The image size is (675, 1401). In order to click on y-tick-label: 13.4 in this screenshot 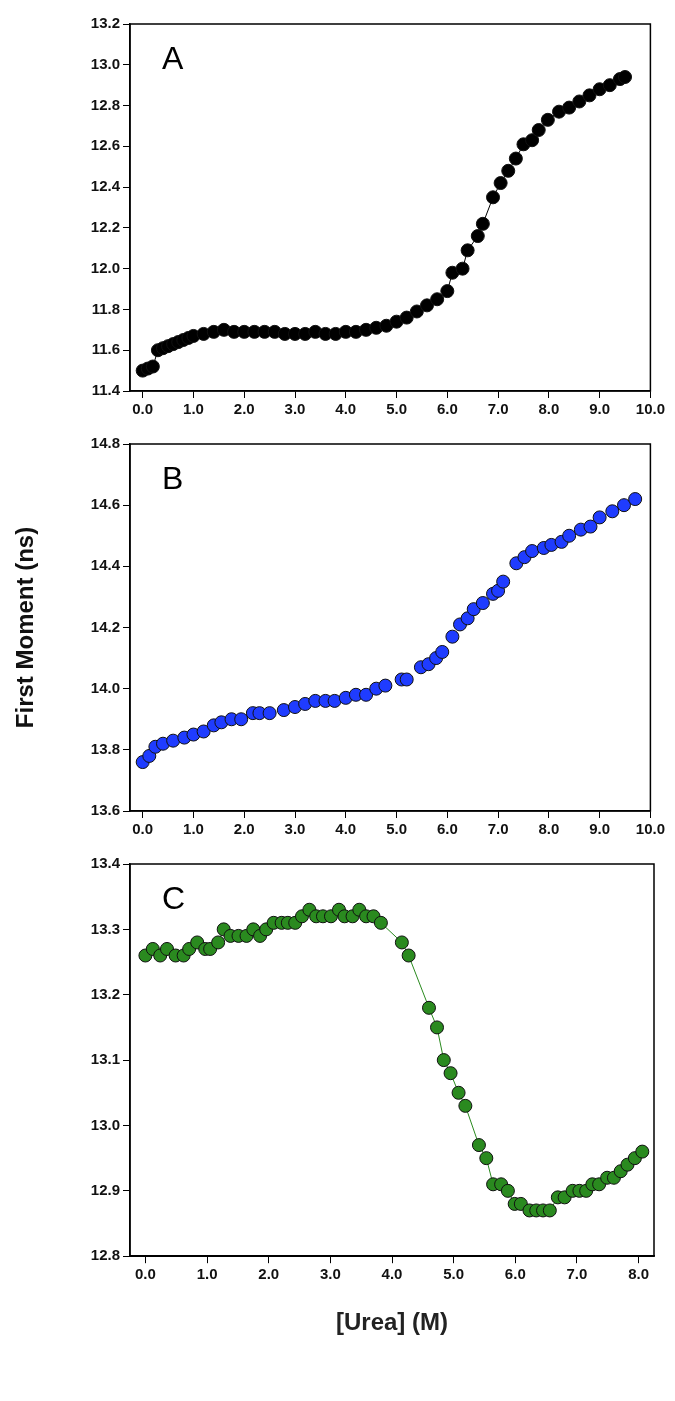, I will do `click(105, 863)`.